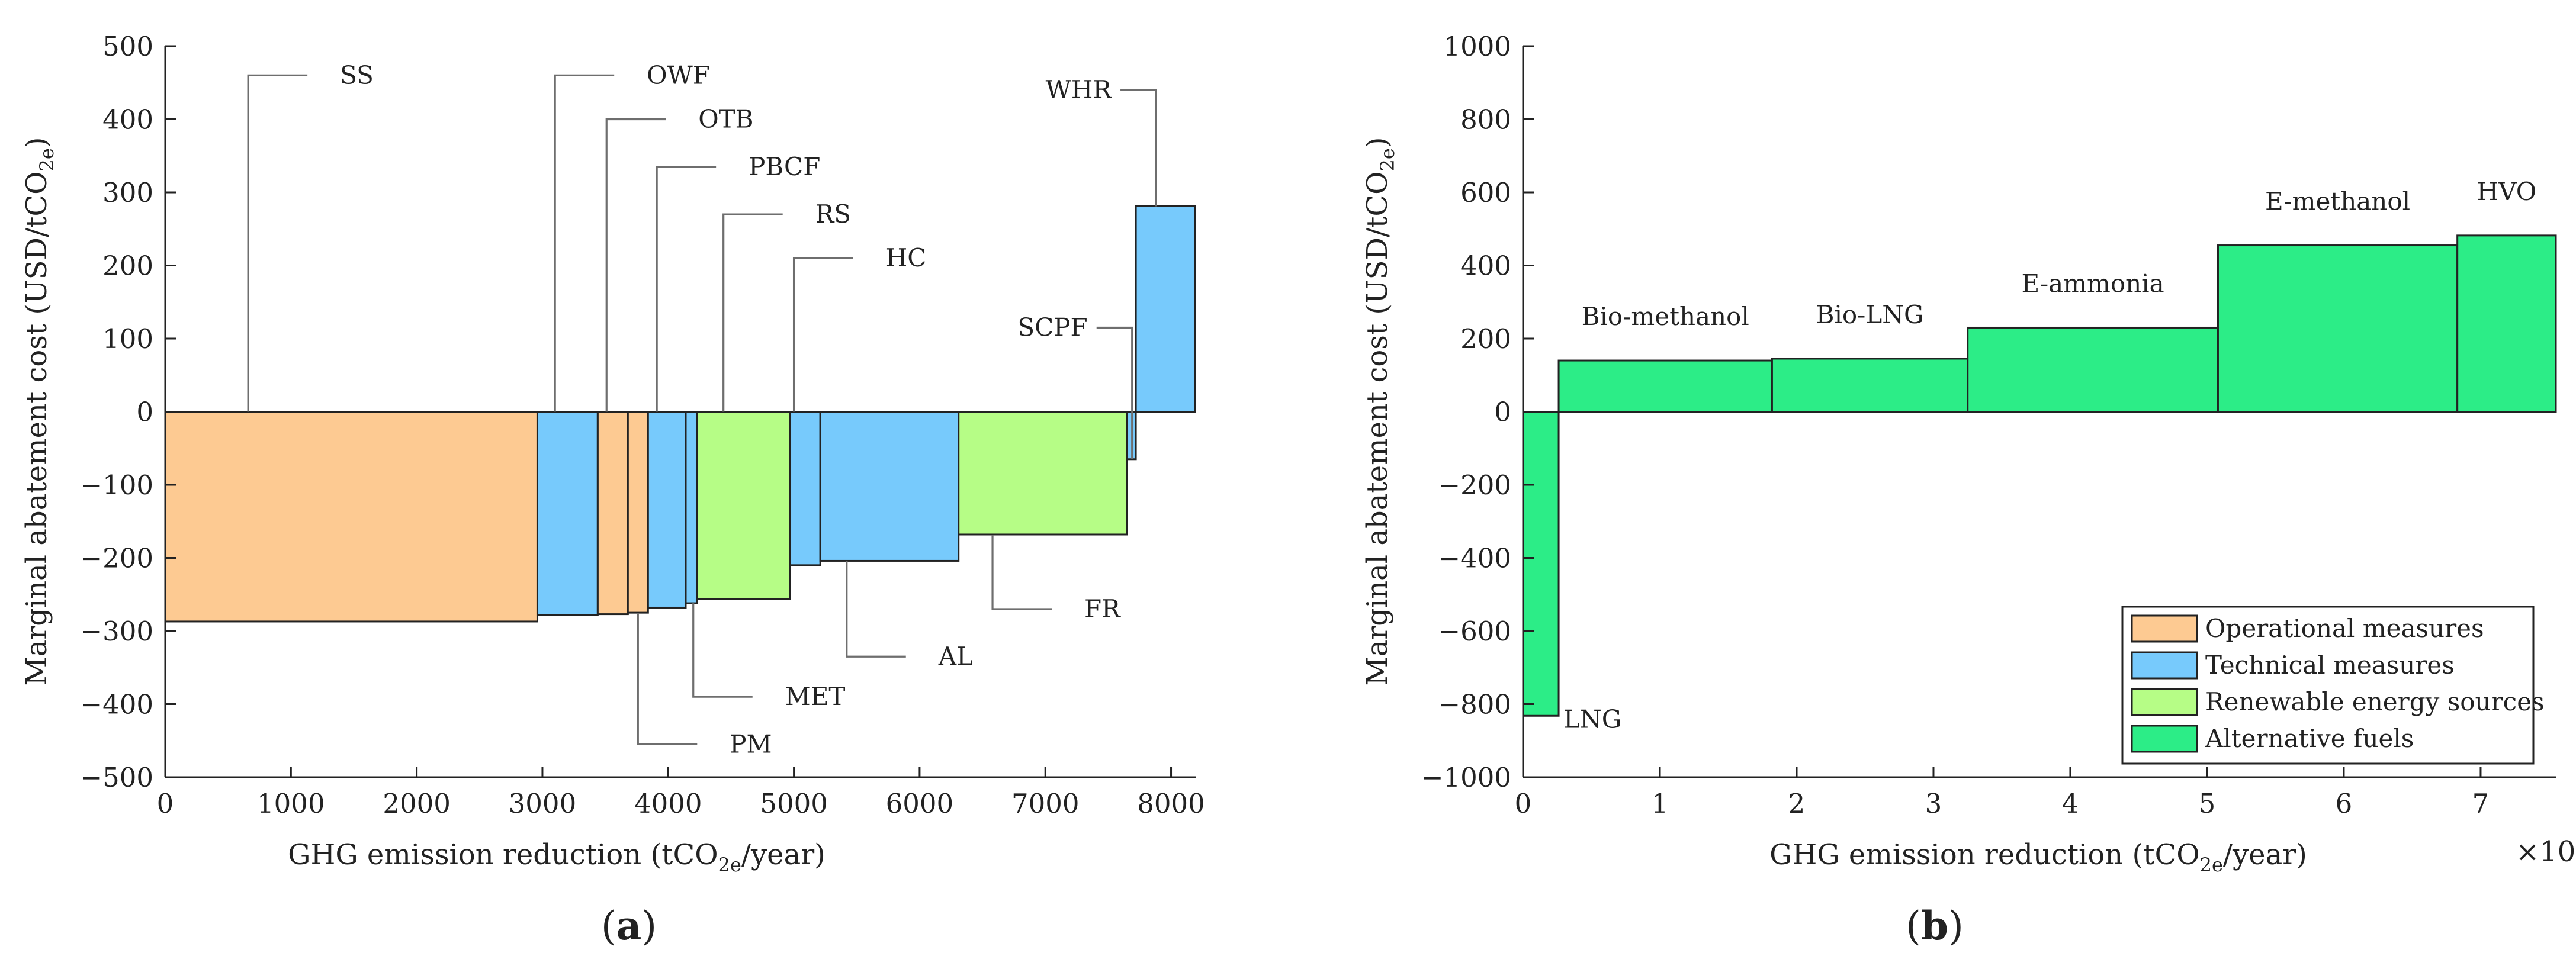 The image size is (2576, 969). What do you see at coordinates (2344, 628) in the screenshot?
I see `legend-label-operational: Operational measures` at bounding box center [2344, 628].